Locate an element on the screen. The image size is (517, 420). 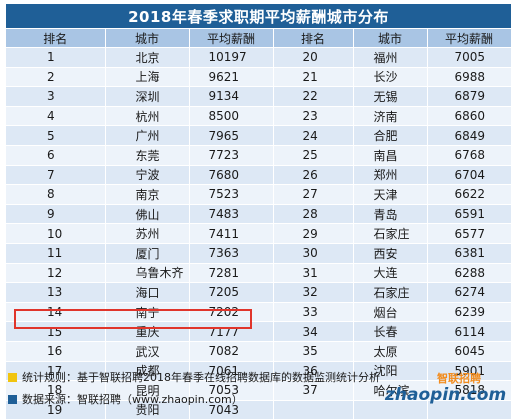
city-cell: 海口 is located at coordinates (147, 292).